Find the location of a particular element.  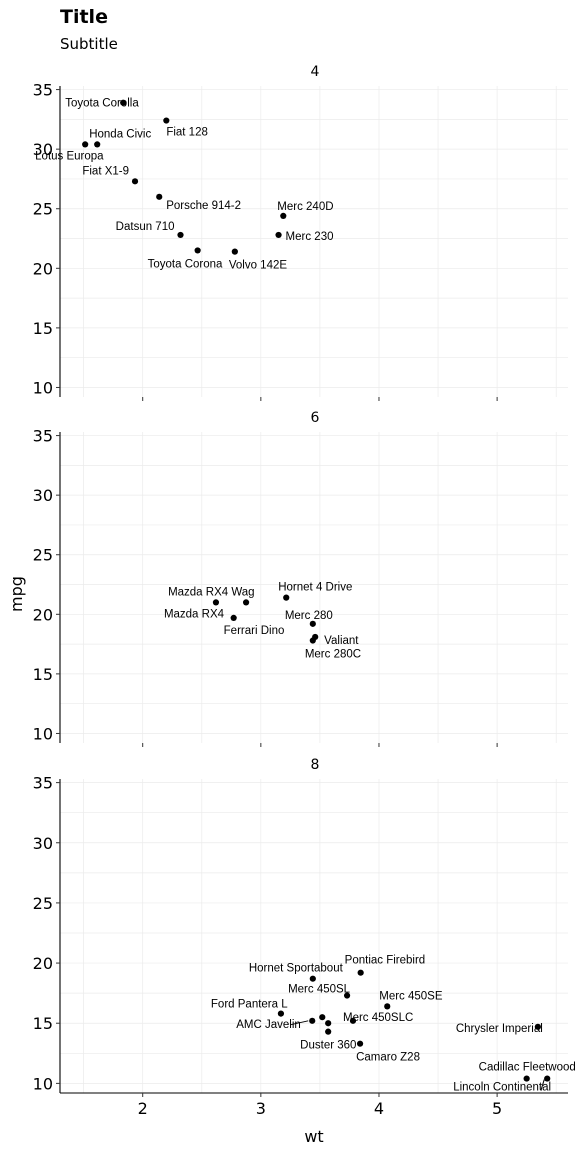

facet-strip-label: 4 is located at coordinates (315, 72).